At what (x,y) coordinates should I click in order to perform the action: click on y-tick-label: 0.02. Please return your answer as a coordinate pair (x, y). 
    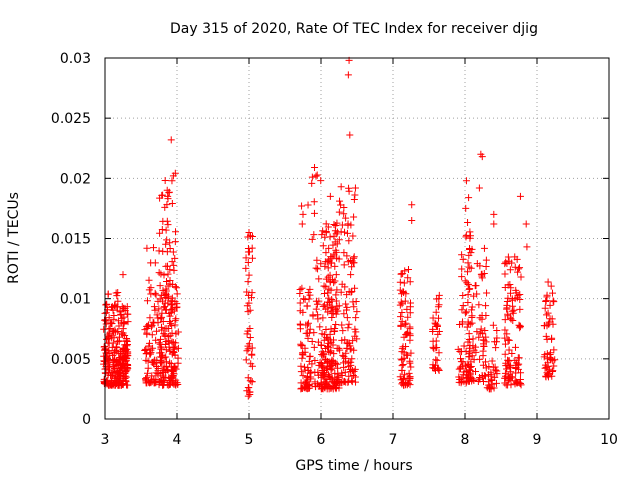
    Looking at the image, I should click on (75, 179).